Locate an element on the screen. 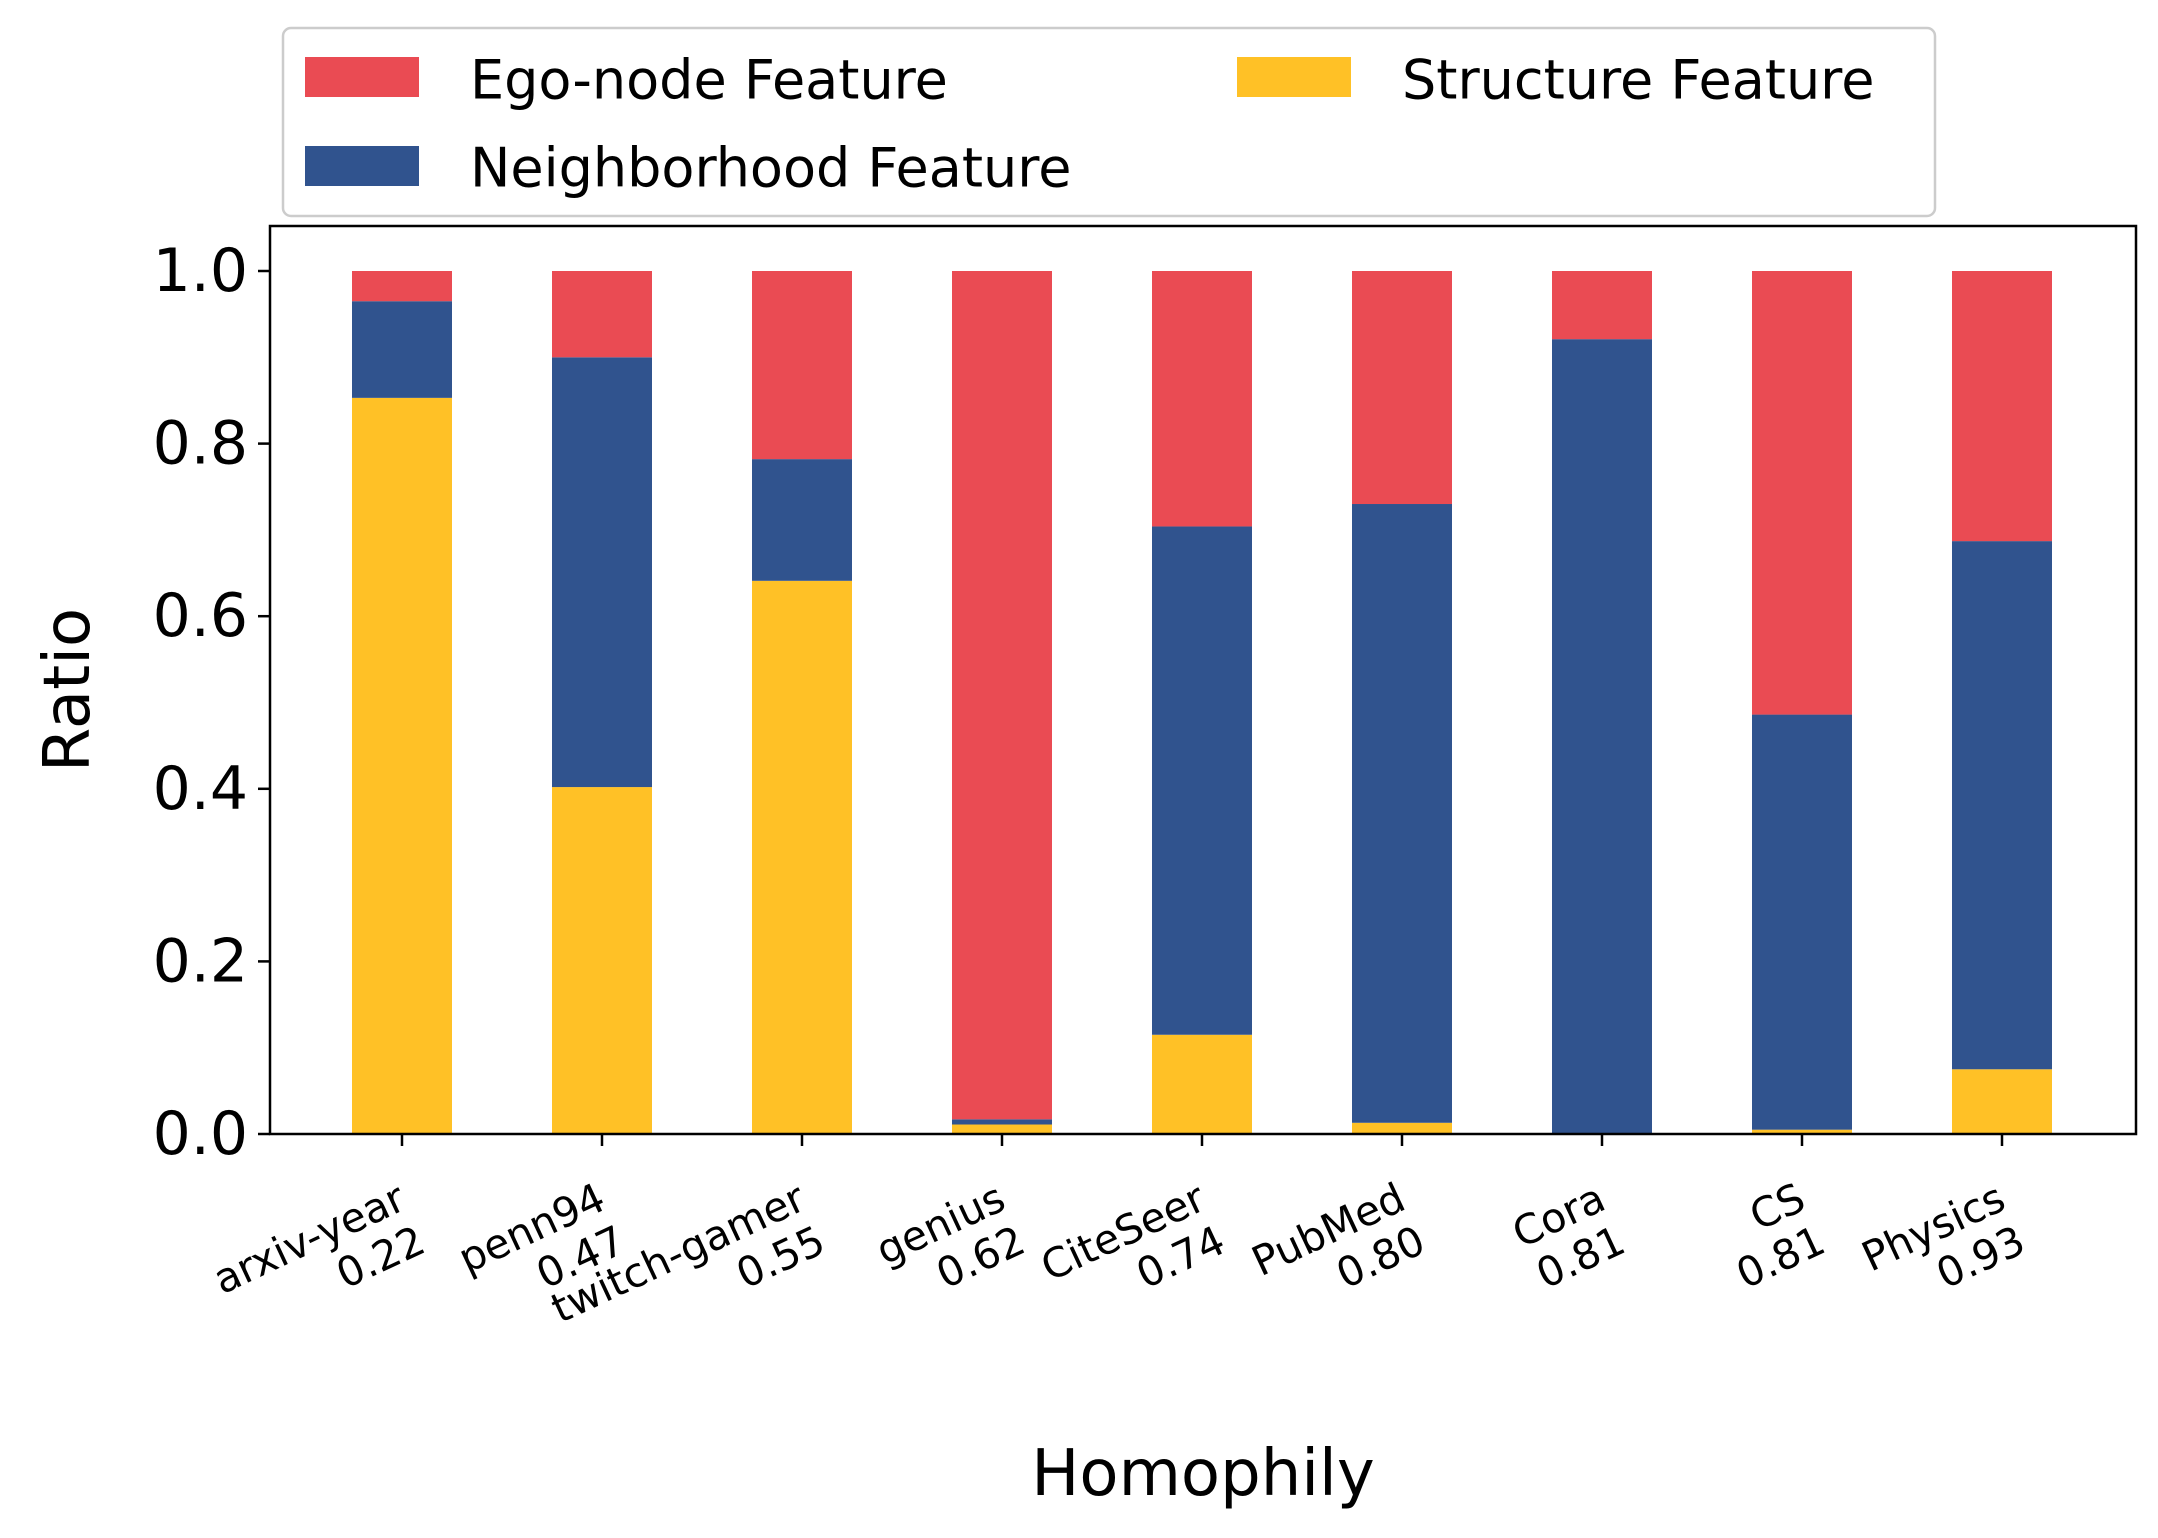 Image resolution: width=2158 pixels, height=1538 pixels. bar-segment-penn94-neighborhood-feature is located at coordinates (602, 572).